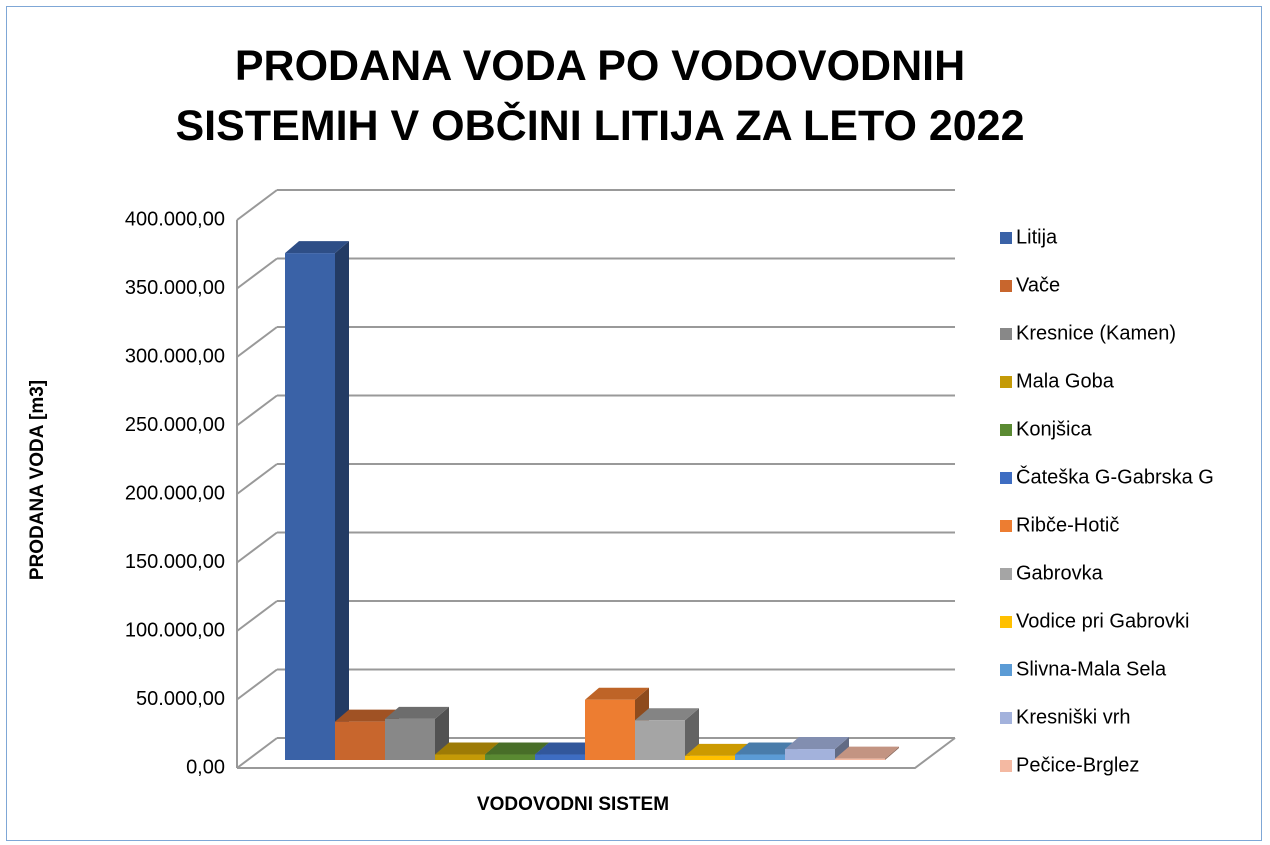 The image size is (1270, 845). Describe the element at coordinates (1077, 765) in the screenshot. I see `legend-label: Pečice-Brglez` at that location.